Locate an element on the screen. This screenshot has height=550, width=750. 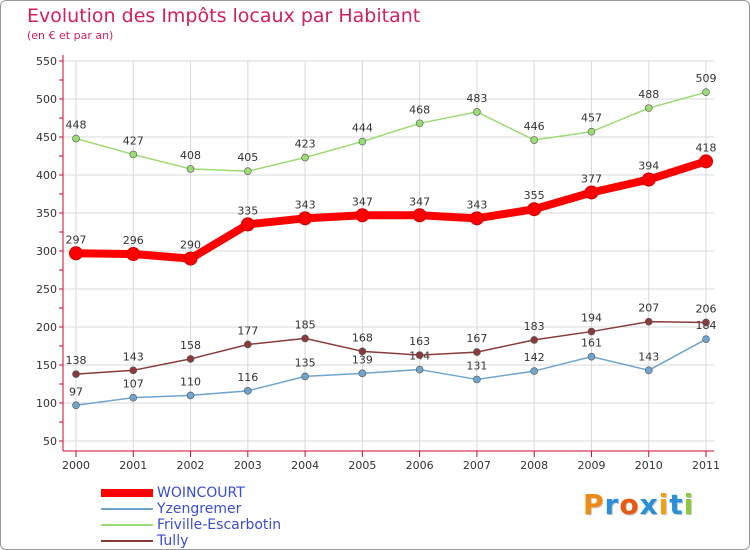
data-label-tully: 167 is located at coordinates (476, 338).